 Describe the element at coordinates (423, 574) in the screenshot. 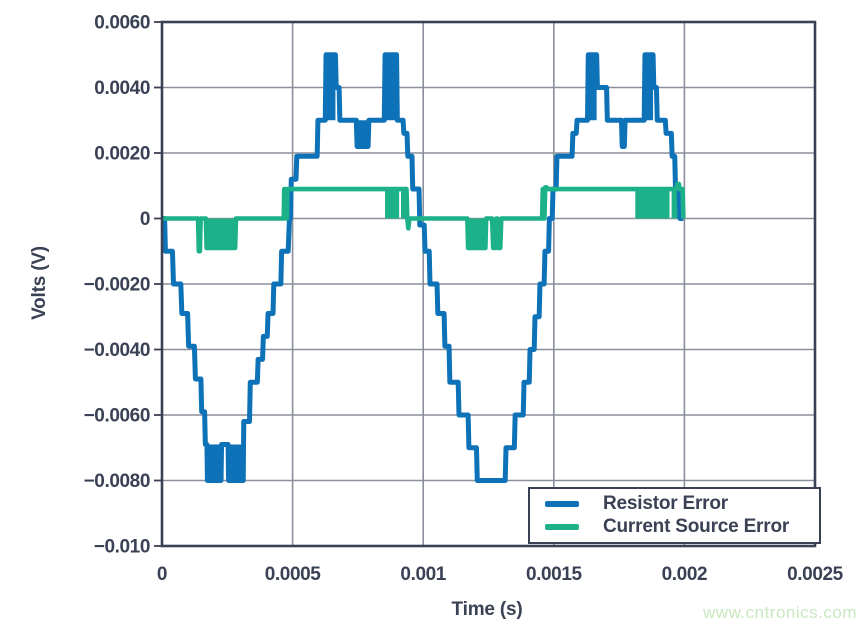

I see `x-tick-label: 0.001` at that location.